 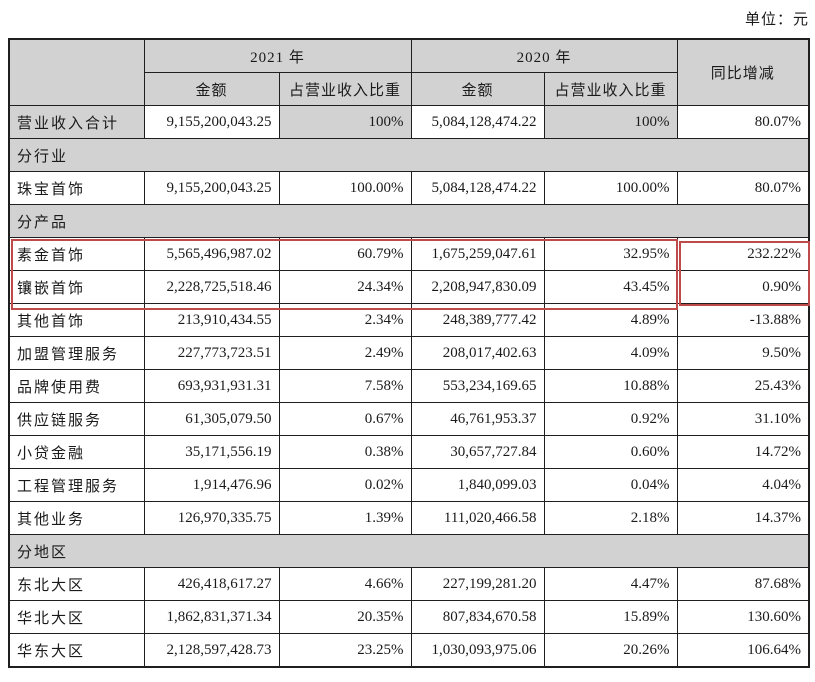 I want to click on amount-2021-cell: 1,862,831,371.34, so click(x=211, y=617).